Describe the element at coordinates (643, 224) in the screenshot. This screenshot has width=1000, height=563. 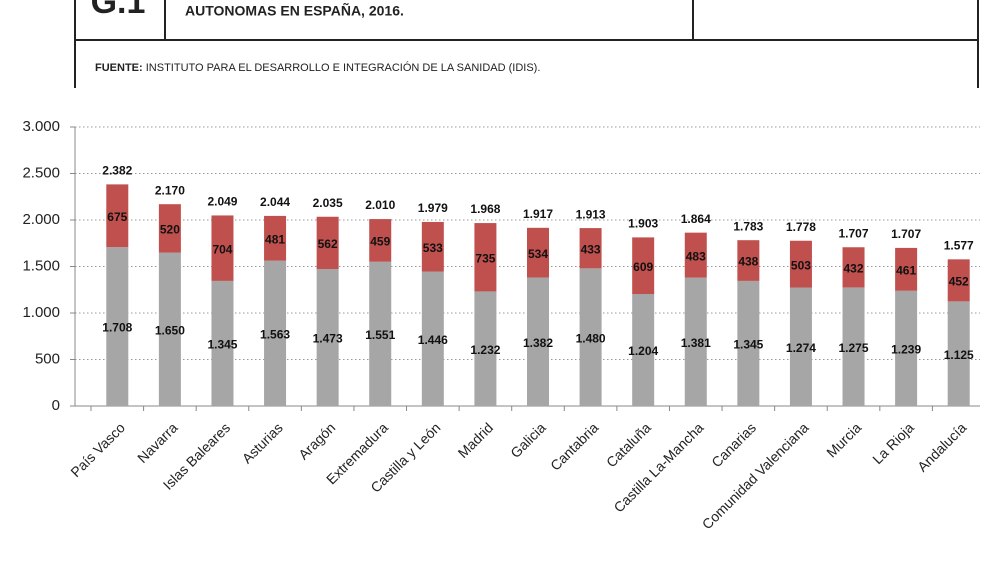
I see `total-label: 1.903` at that location.